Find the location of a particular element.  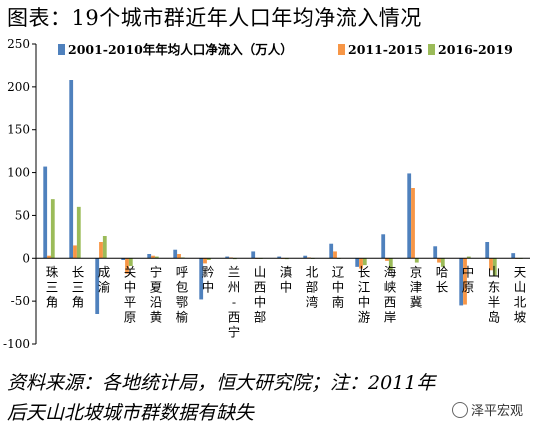

bar-series-3-珠三角 is located at coordinates (52, 229).